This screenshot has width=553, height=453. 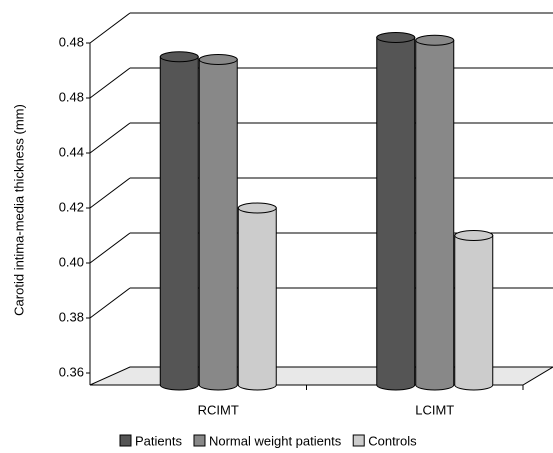 I want to click on legend-label: Normal weight patients, so click(x=275, y=440).